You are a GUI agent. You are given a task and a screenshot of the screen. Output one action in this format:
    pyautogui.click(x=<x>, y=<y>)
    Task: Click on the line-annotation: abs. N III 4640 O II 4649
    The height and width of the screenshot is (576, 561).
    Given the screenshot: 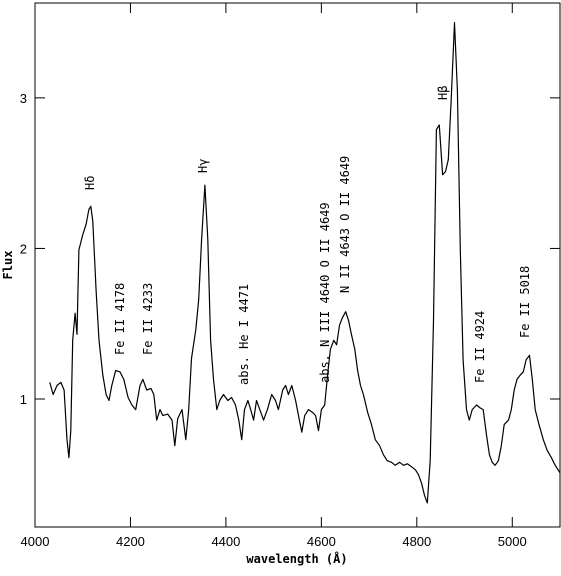 What is the action you would take?
    pyautogui.click(x=325, y=292)
    